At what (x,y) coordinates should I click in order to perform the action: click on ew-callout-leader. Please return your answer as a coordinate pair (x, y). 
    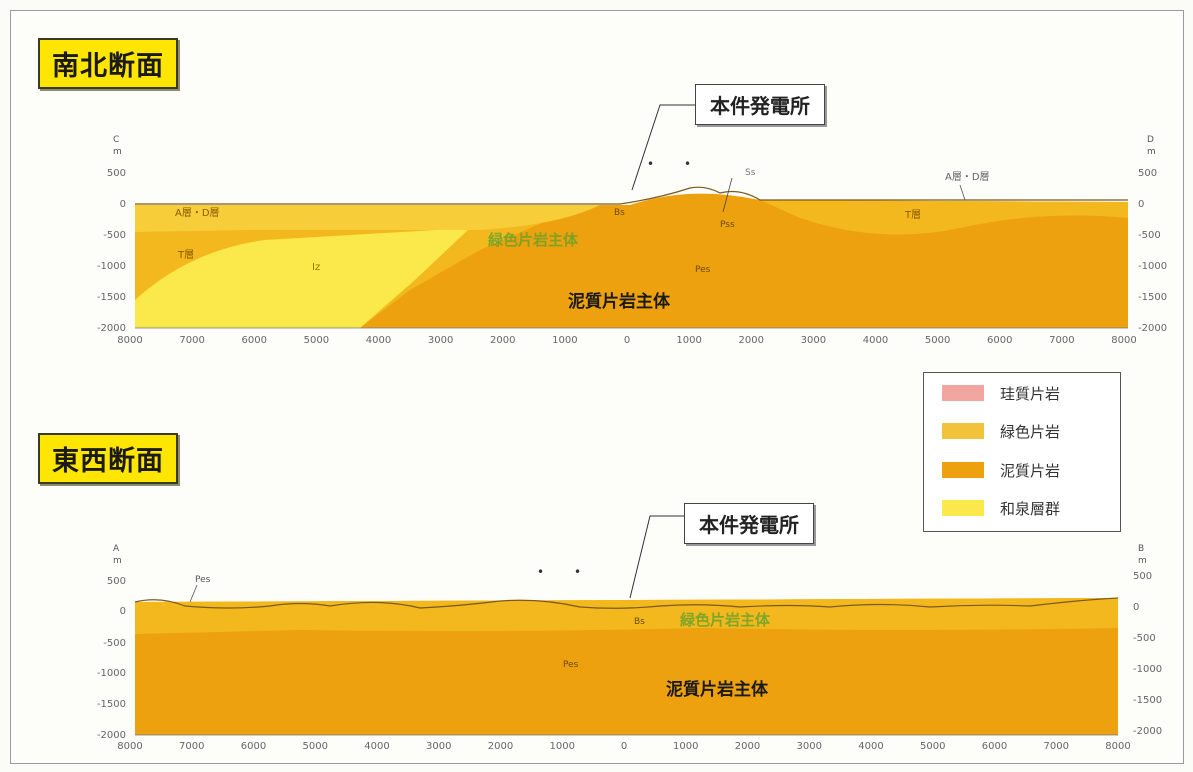
    Looking at the image, I should click on (656, 557).